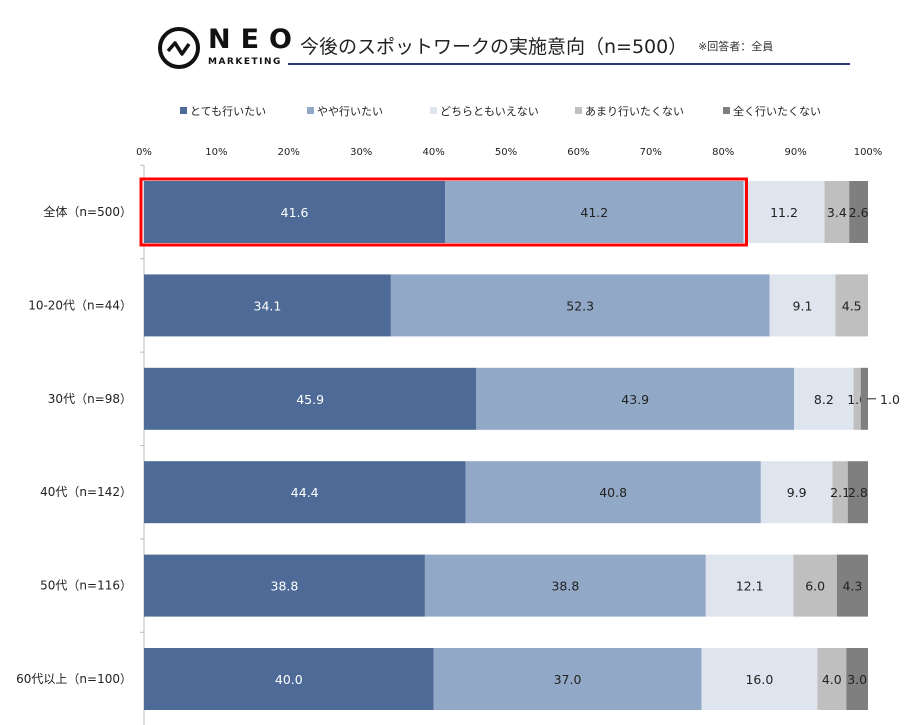 Image resolution: width=924 pixels, height=725 pixels. I want to click on data-label: 6.0, so click(815, 586).